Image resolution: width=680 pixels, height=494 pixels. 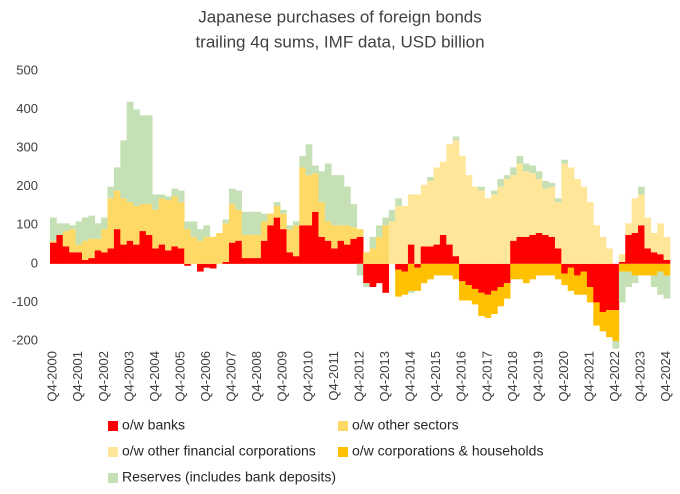 I want to click on legend-label: o/w other sectors, so click(x=405, y=425).